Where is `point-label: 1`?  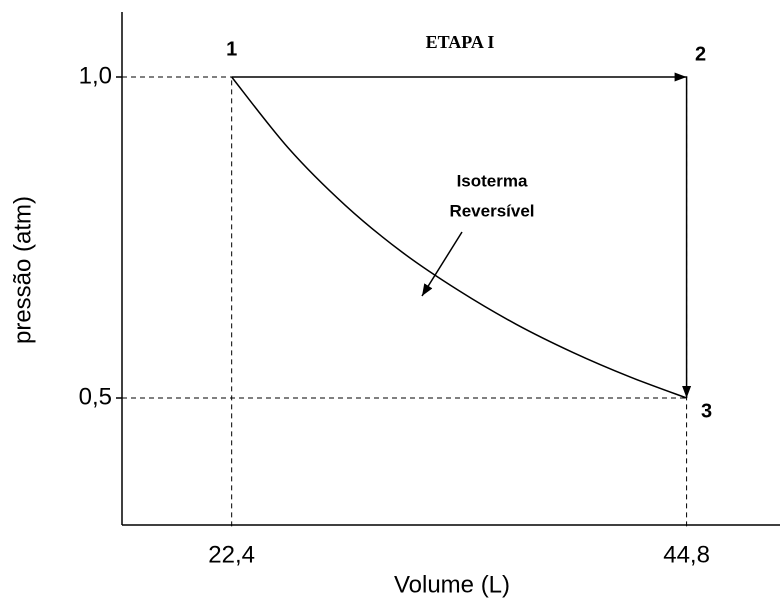 point-label: 1 is located at coordinates (231, 49).